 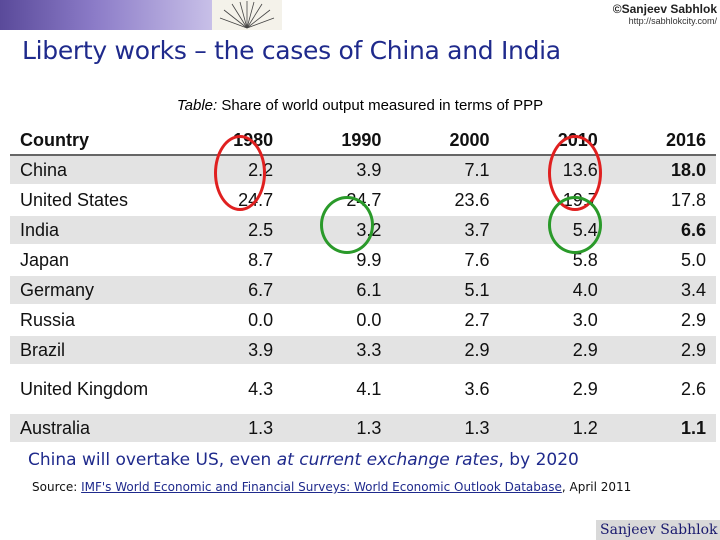 What do you see at coordinates (337, 141) in the screenshot?
I see `header-1990: 1990` at bounding box center [337, 141].